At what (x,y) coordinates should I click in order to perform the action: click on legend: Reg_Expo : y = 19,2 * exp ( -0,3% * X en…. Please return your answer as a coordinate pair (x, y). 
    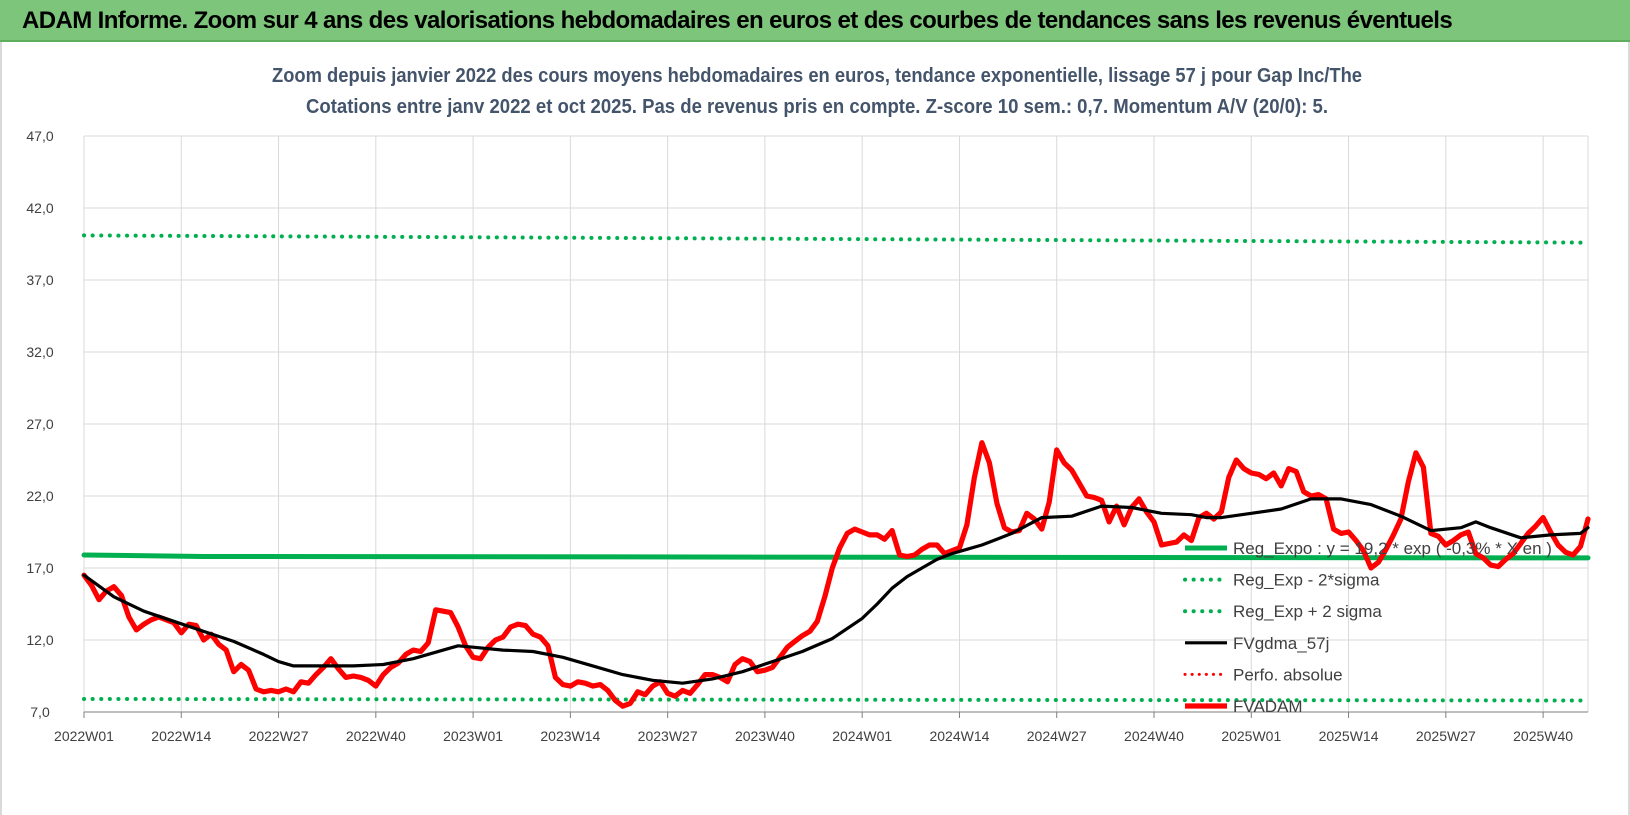
    Looking at the image, I should click on (1367, 627).